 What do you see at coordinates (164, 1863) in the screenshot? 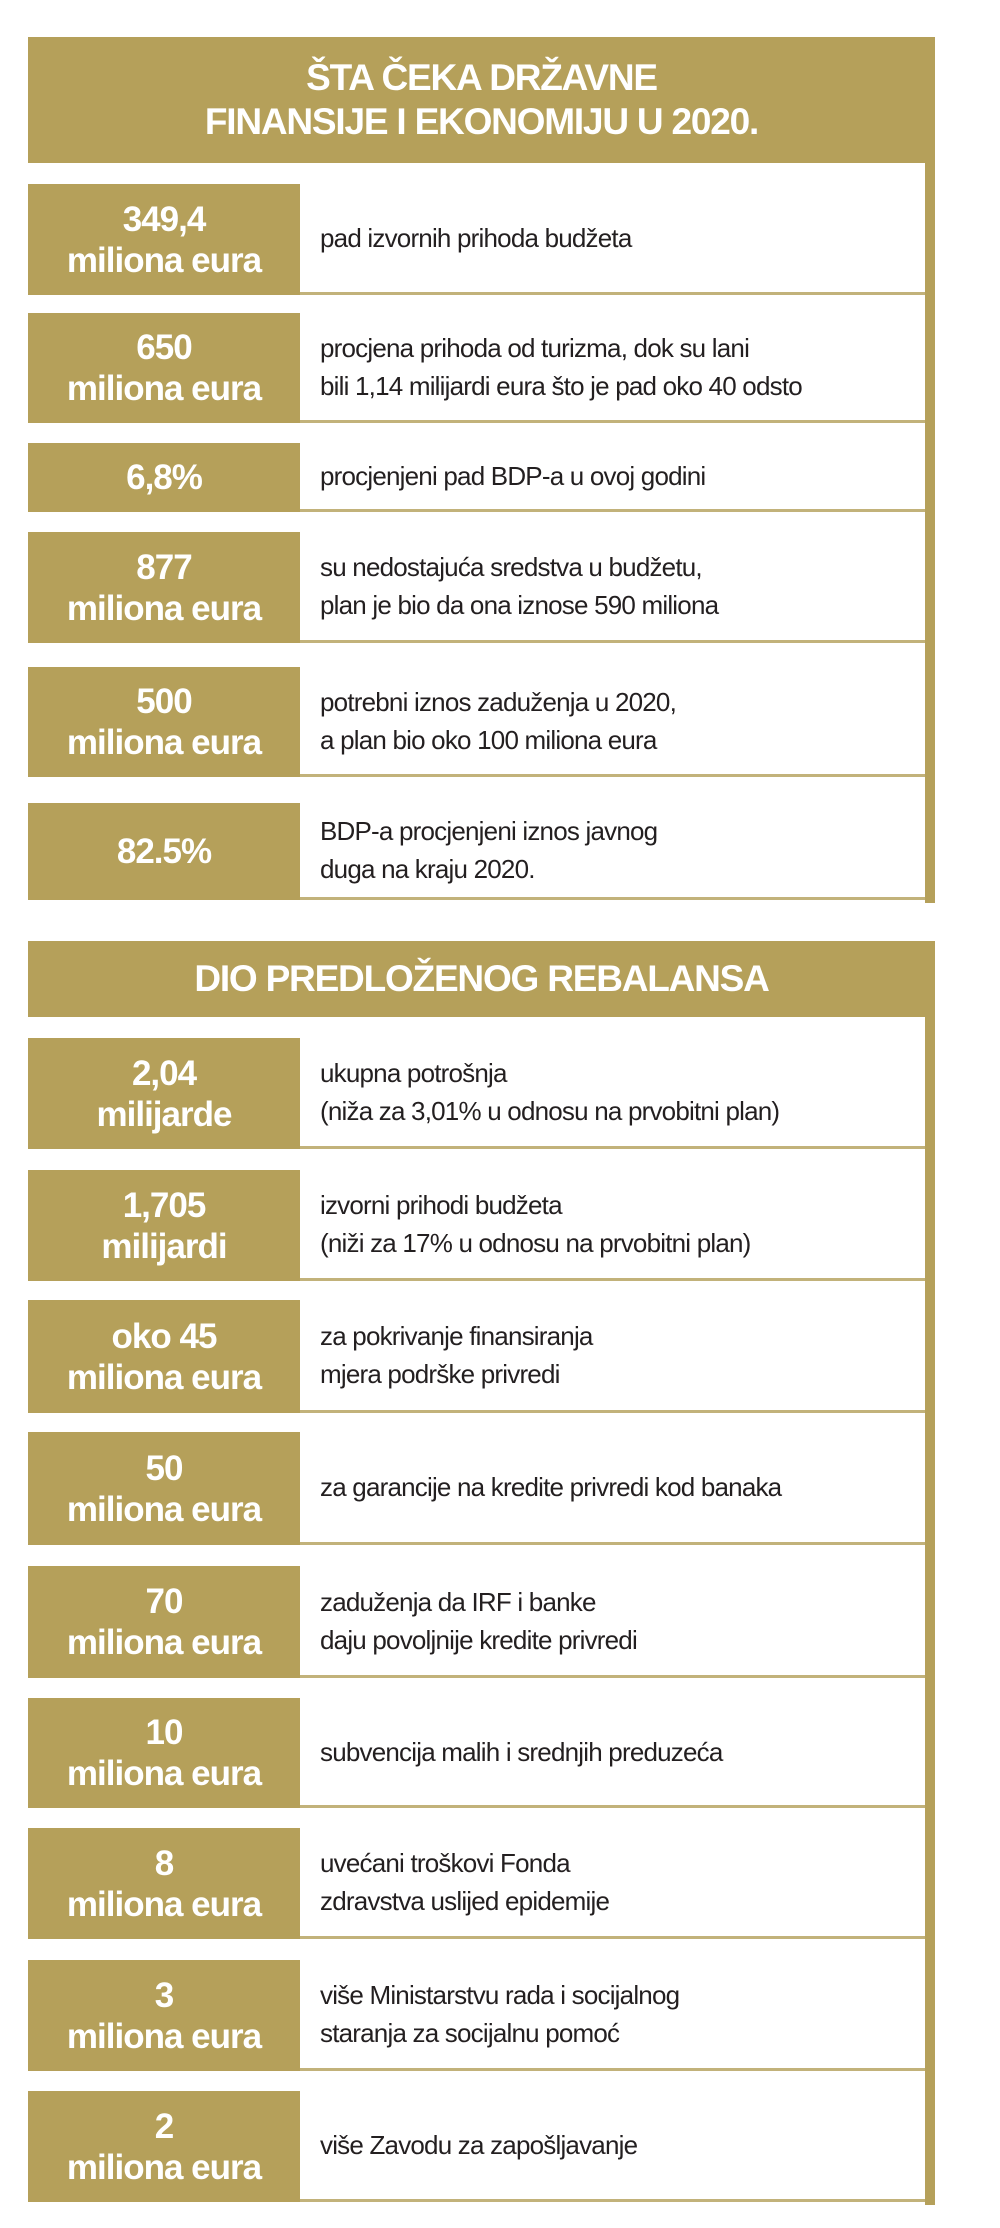
I see `stat-number: 8` at bounding box center [164, 1863].